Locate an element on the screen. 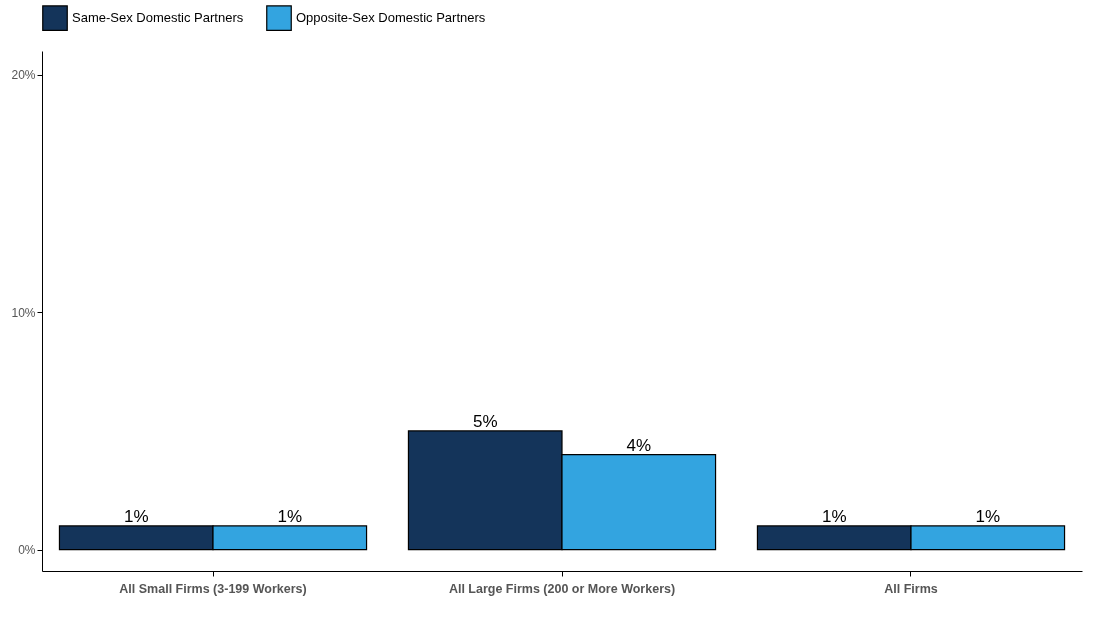  y-tick-label: 0% is located at coordinates (27, 550).